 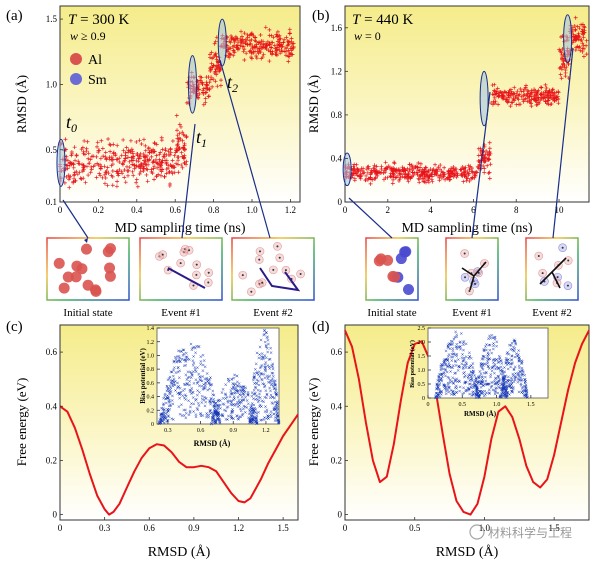 I want to click on wechat-icon, so click(x=477, y=532).